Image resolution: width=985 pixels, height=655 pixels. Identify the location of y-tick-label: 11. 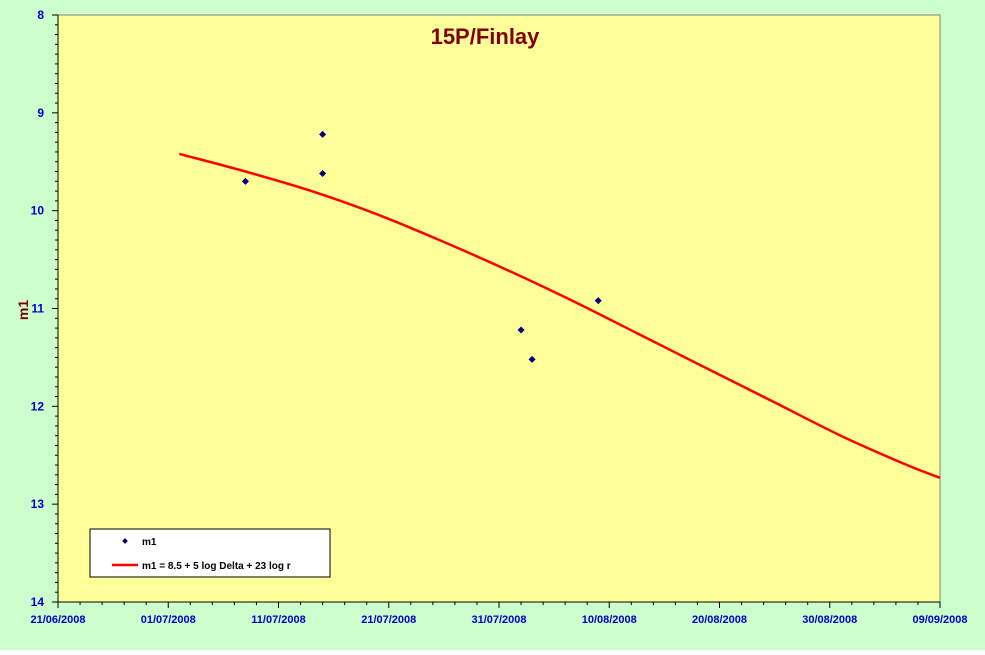
(37, 309).